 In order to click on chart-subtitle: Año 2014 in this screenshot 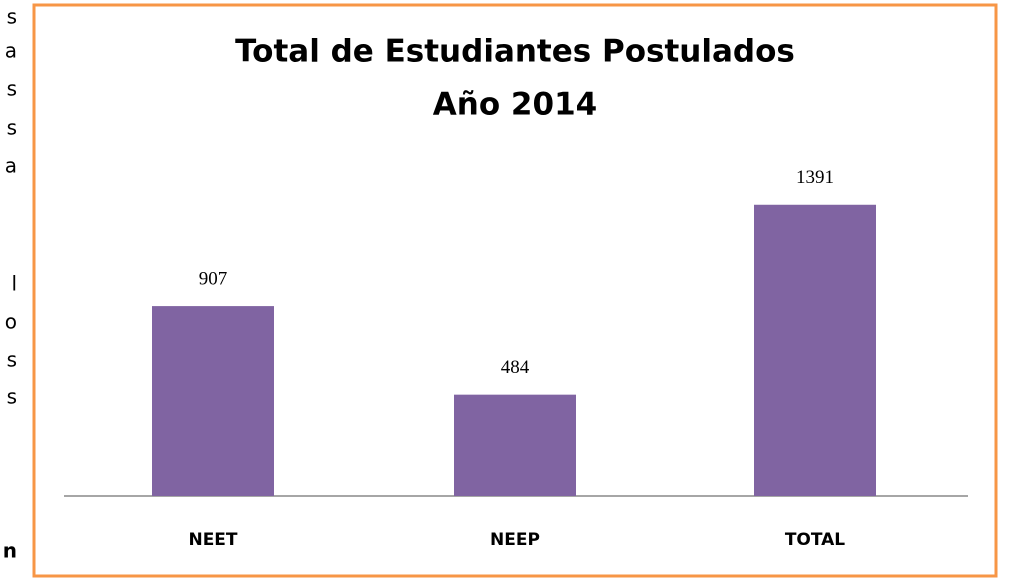, I will do `click(515, 105)`.